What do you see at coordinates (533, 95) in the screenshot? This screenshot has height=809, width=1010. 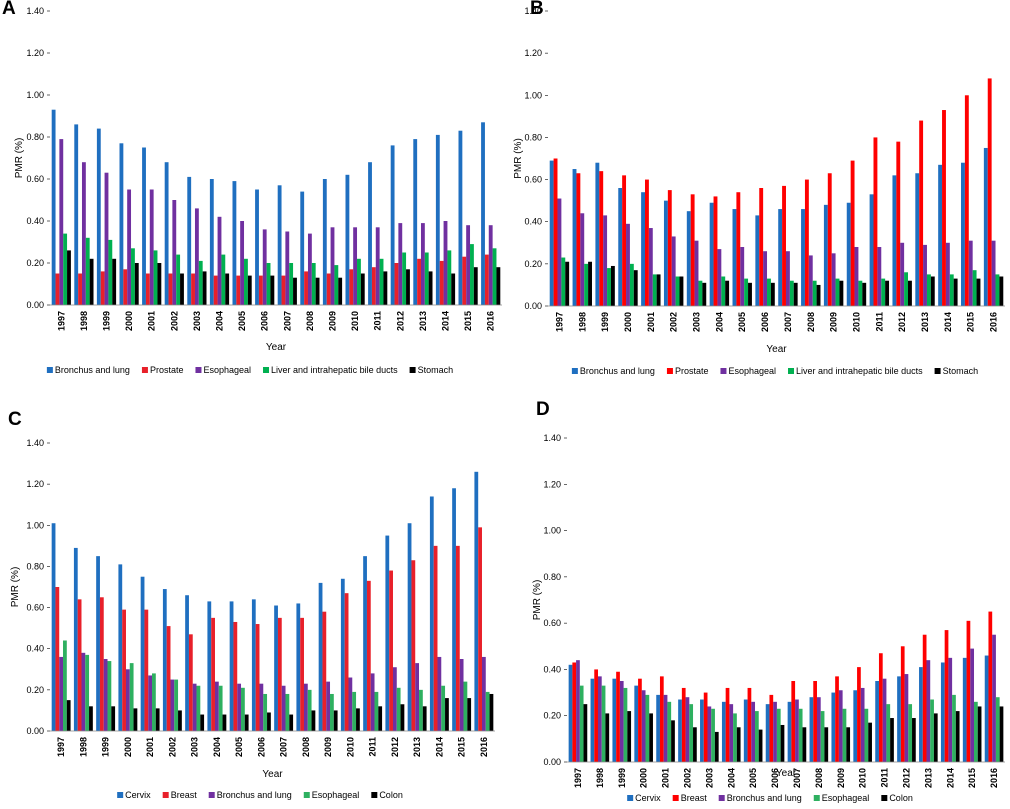 I see `y-tick-label: 1.00` at bounding box center [533, 95].